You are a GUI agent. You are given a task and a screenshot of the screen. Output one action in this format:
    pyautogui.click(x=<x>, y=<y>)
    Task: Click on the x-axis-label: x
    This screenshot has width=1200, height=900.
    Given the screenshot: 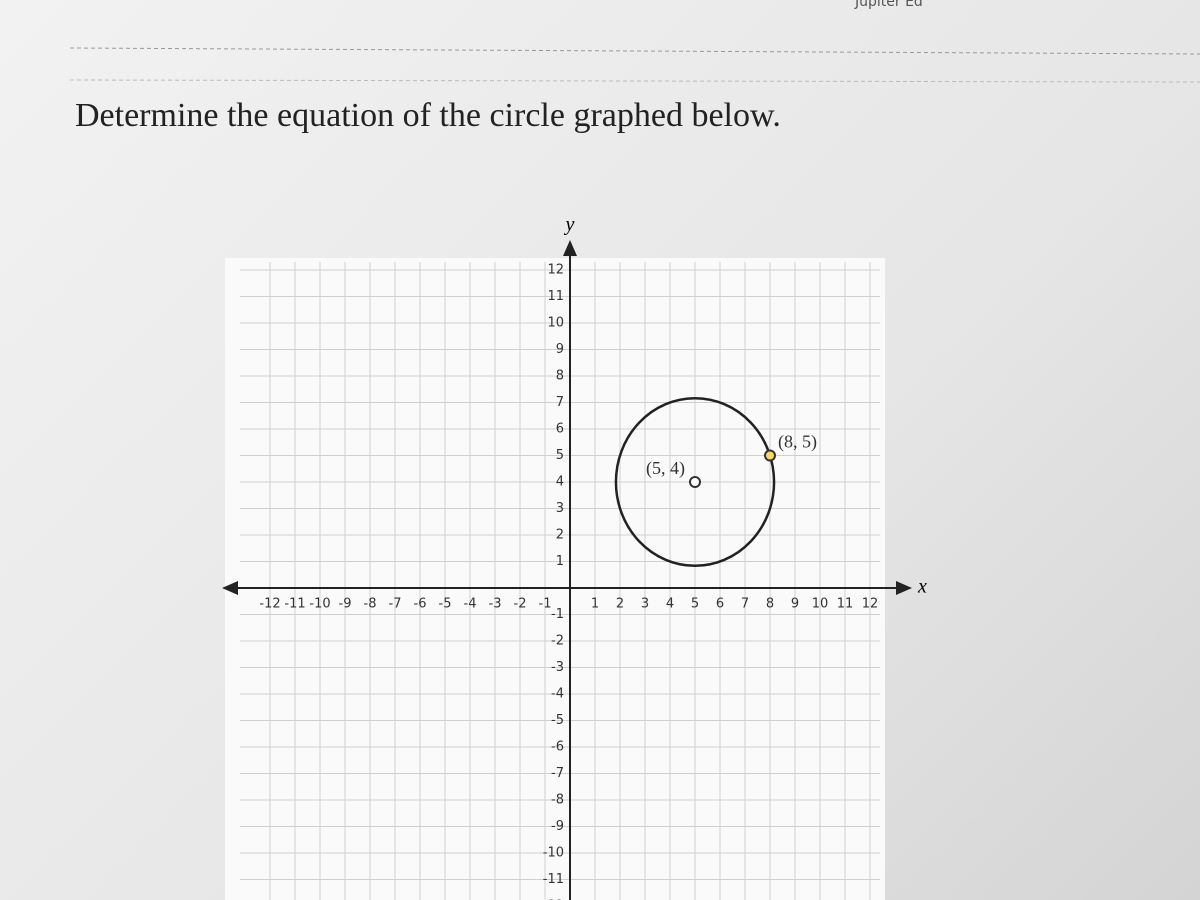 What is the action you would take?
    pyautogui.click(x=922, y=587)
    